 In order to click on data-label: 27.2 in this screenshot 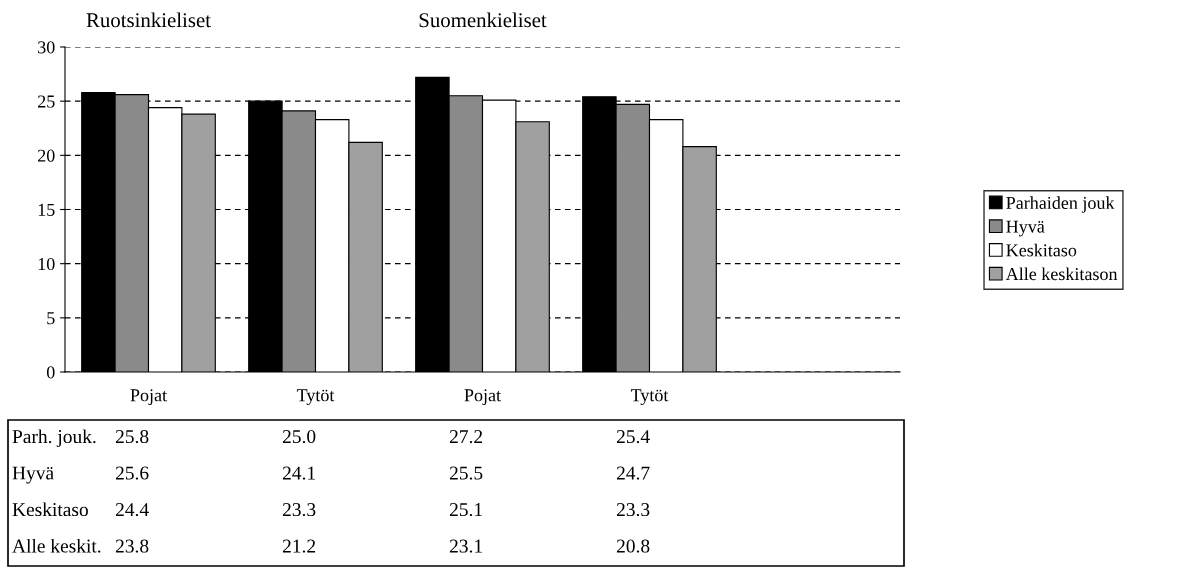, I will do `click(466, 437)`.